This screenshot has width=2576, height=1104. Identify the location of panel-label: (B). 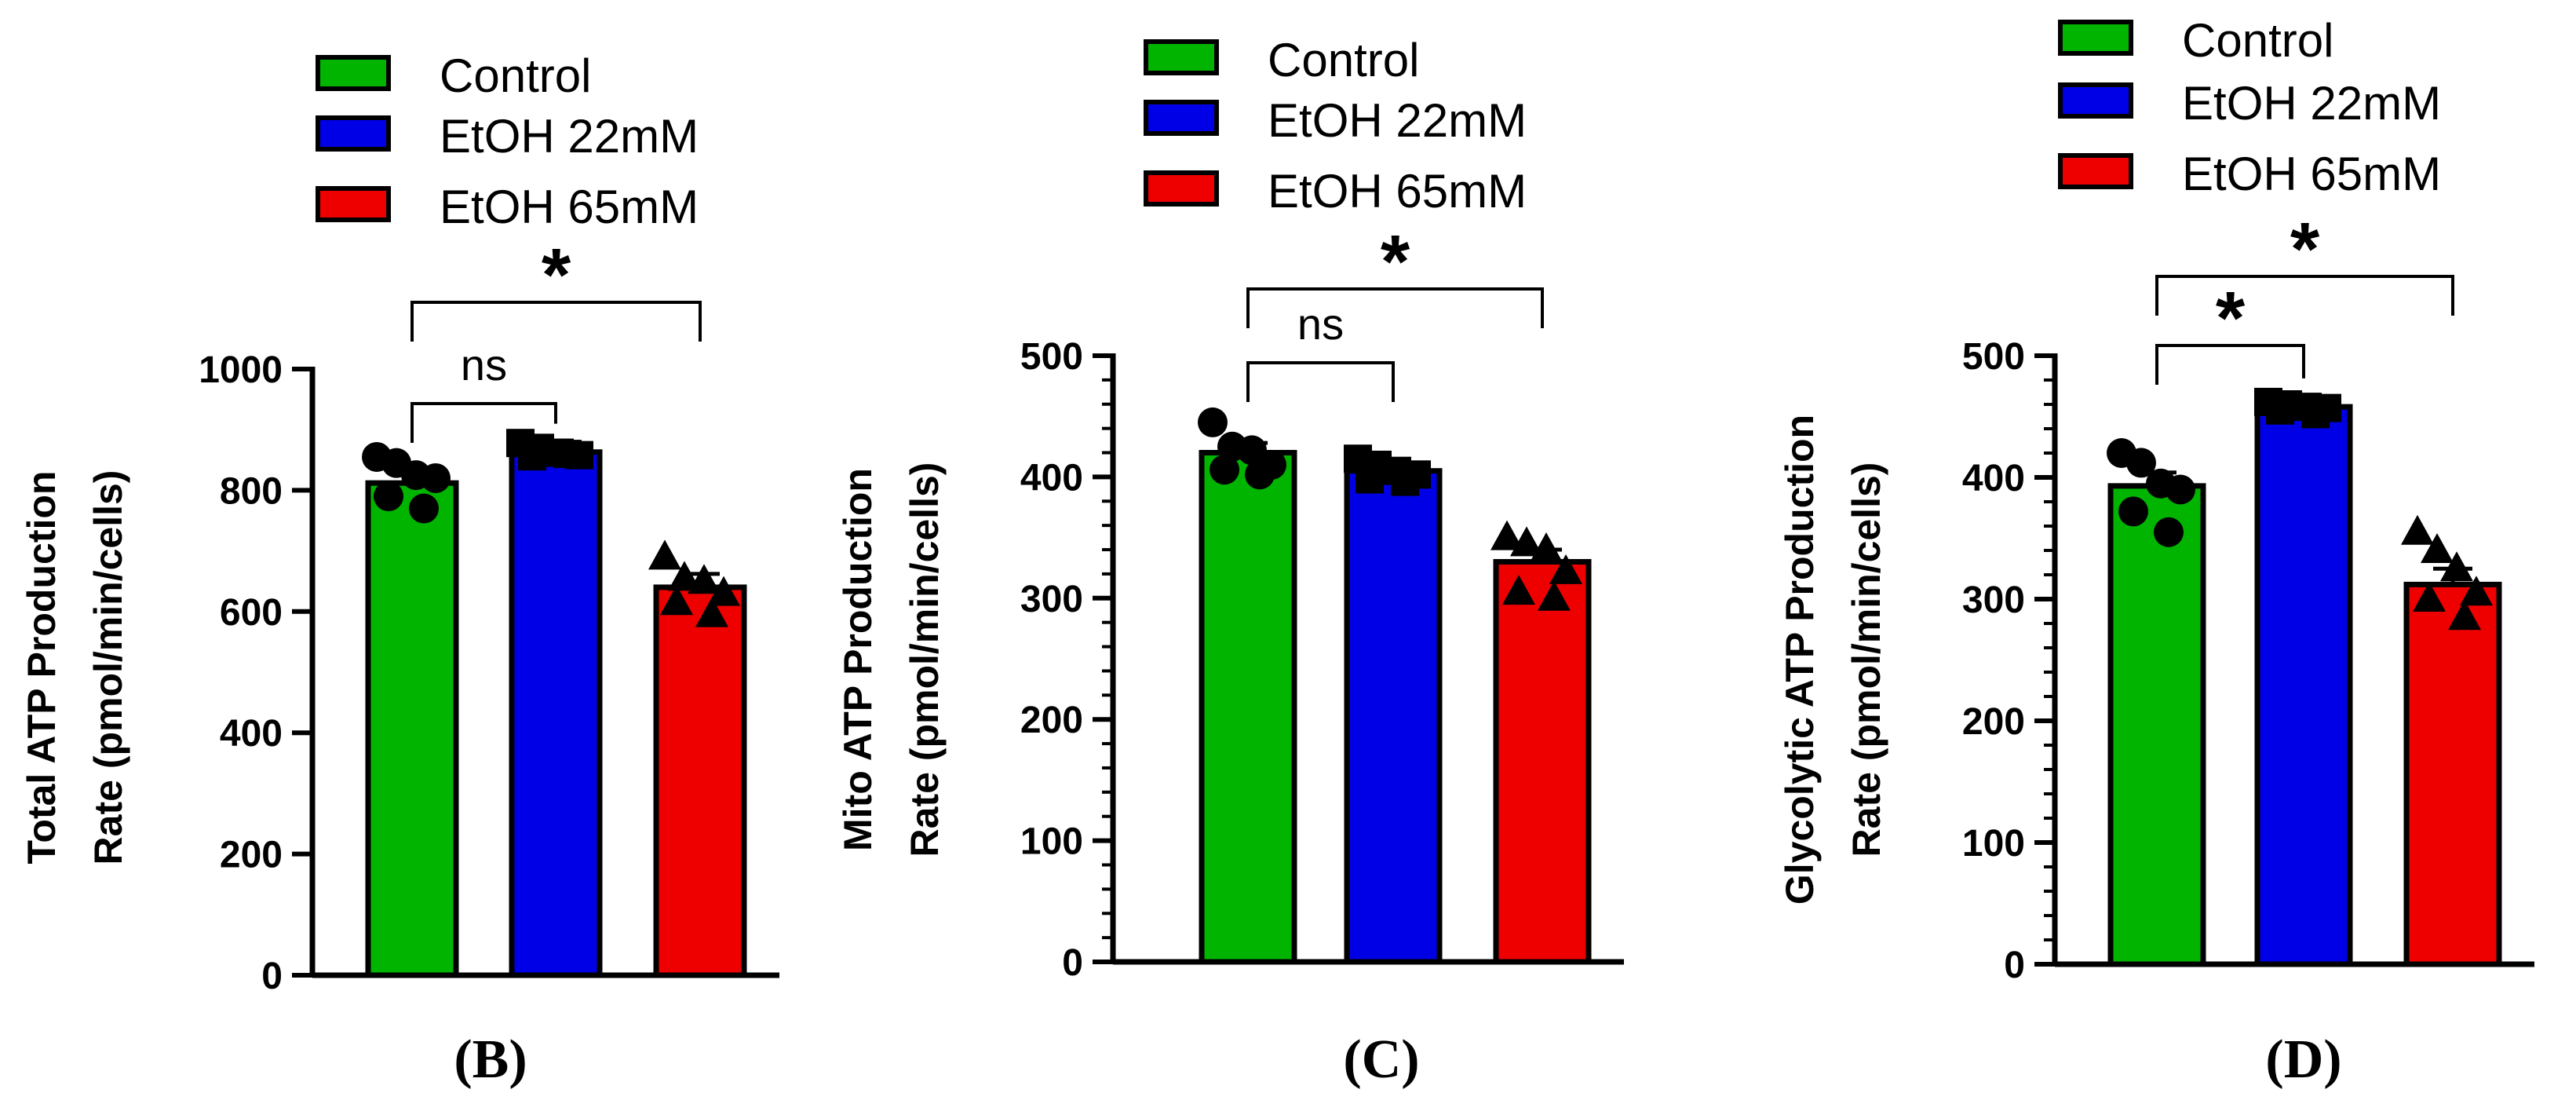
(490, 1059).